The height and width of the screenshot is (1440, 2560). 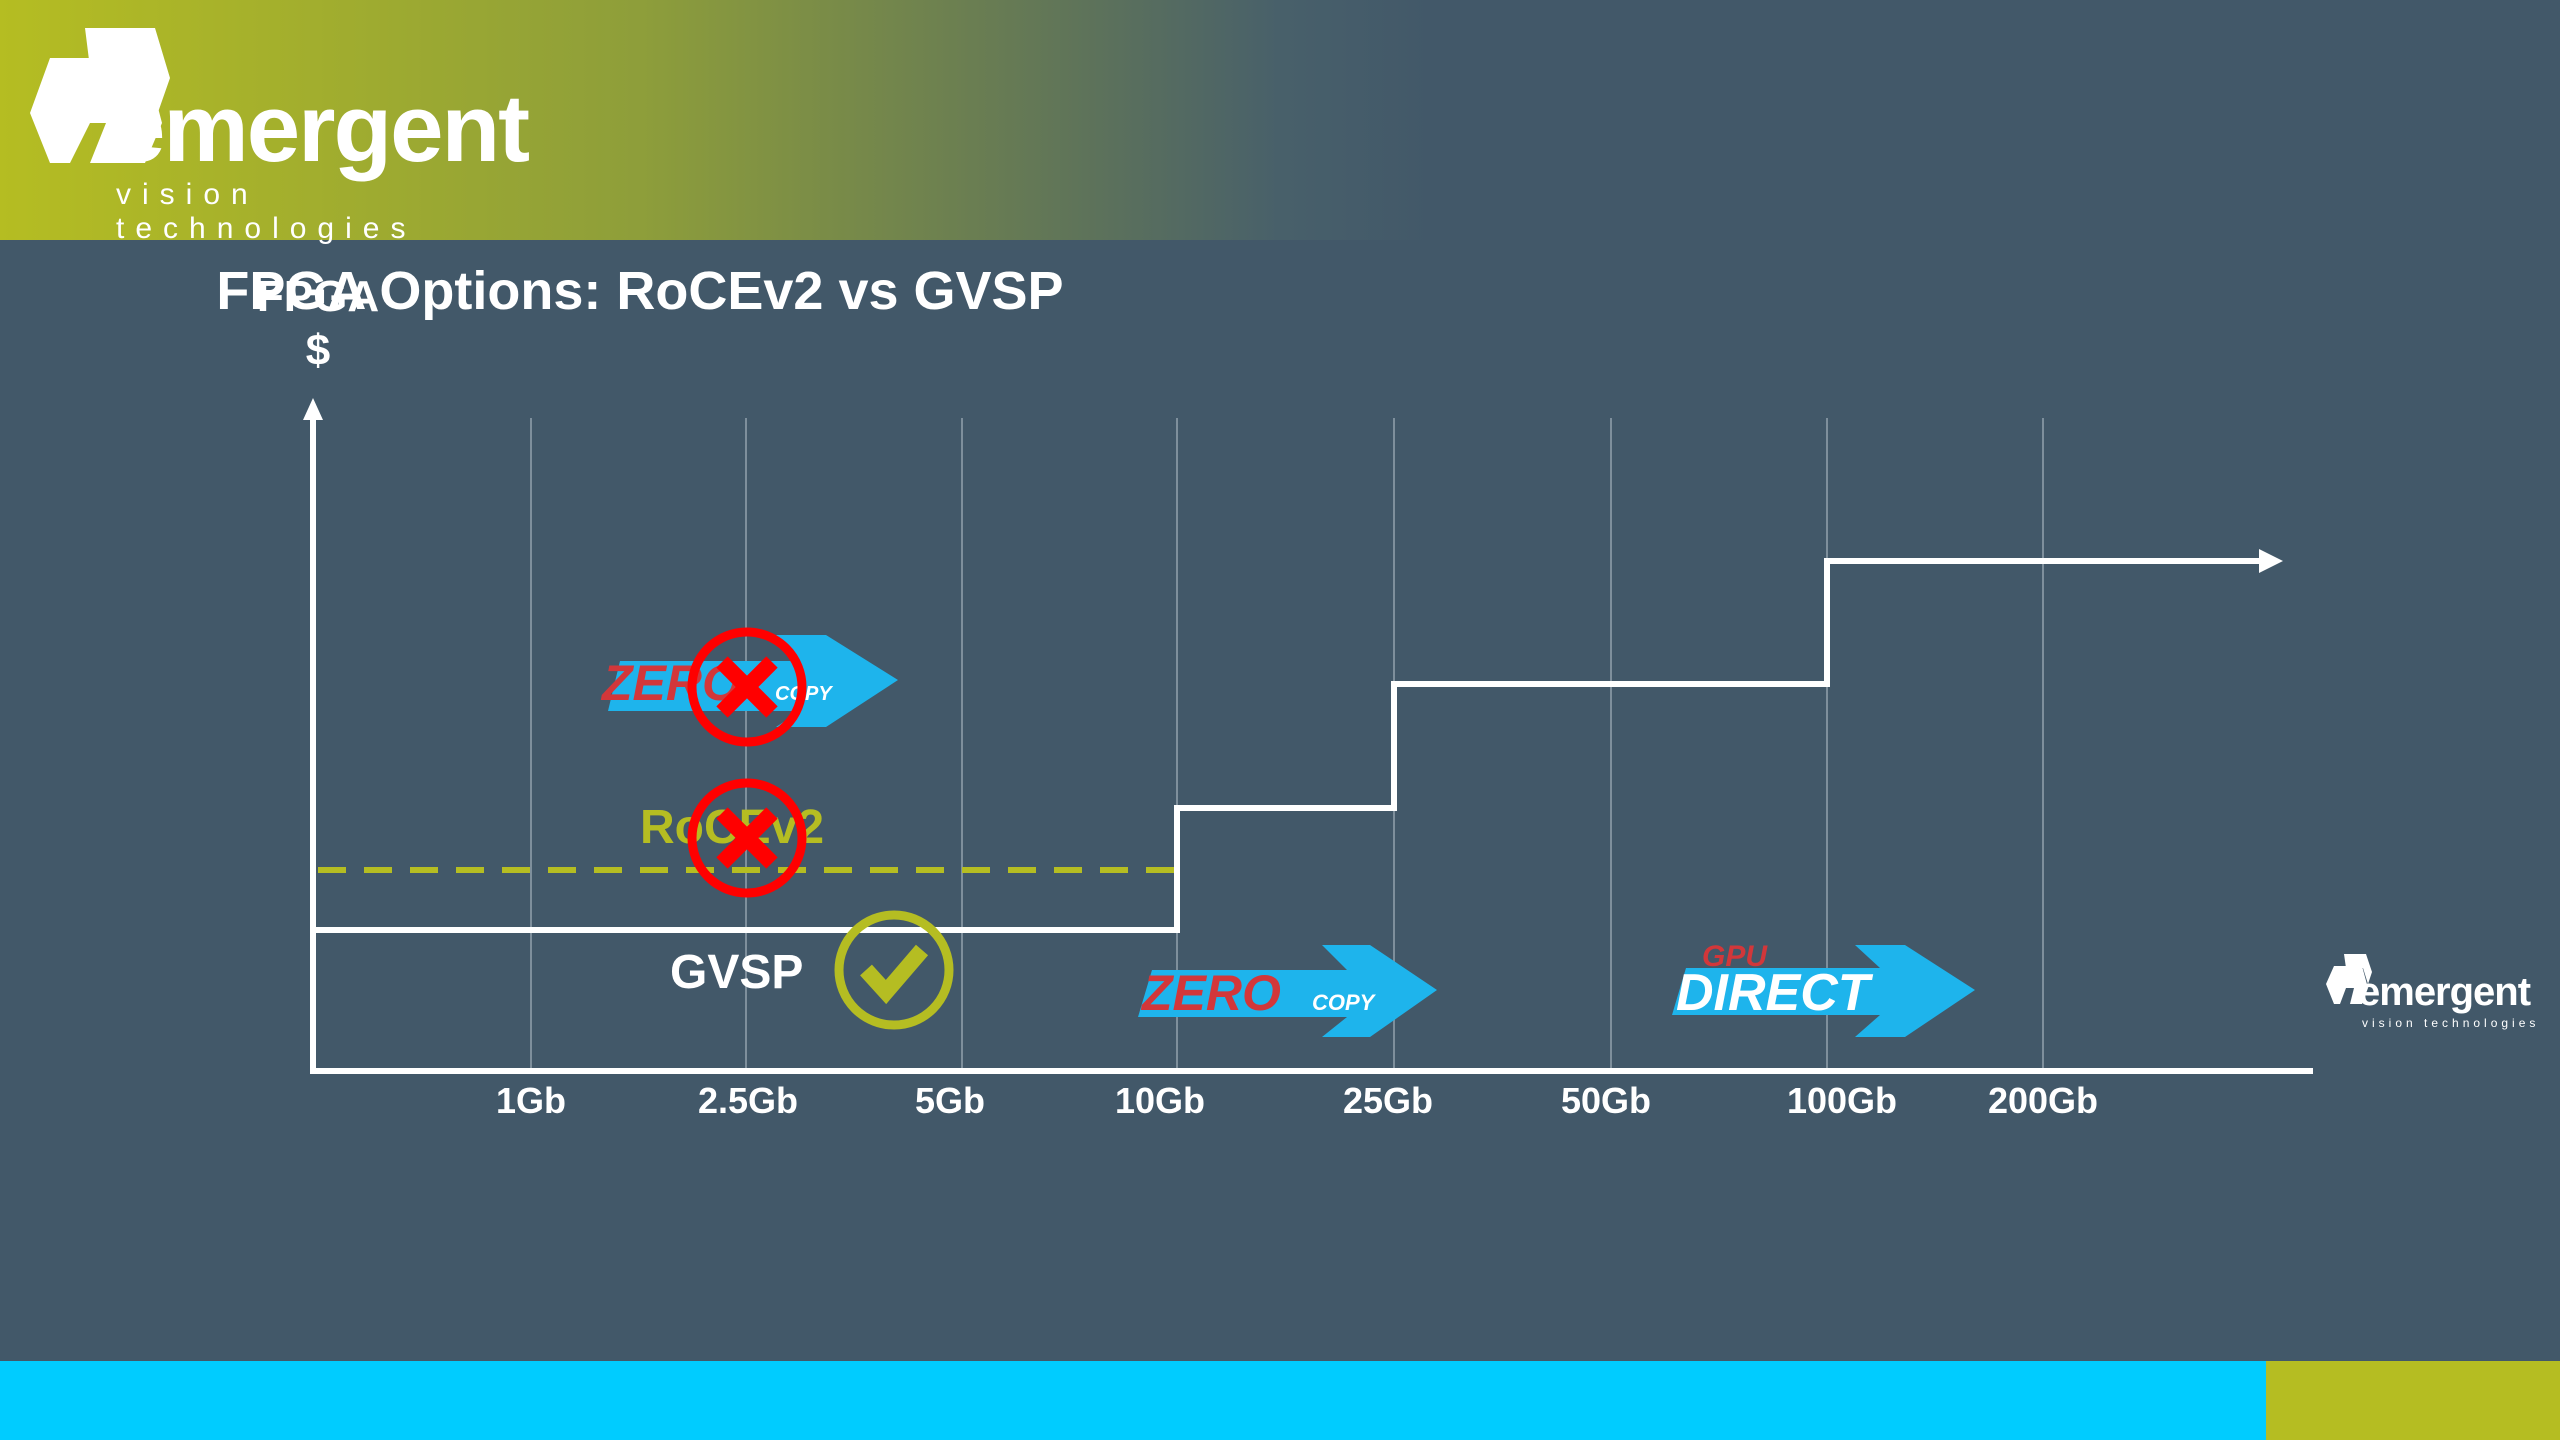 What do you see at coordinates (1344, 1002) in the screenshot?
I see `svg-text: COPY` at bounding box center [1344, 1002].